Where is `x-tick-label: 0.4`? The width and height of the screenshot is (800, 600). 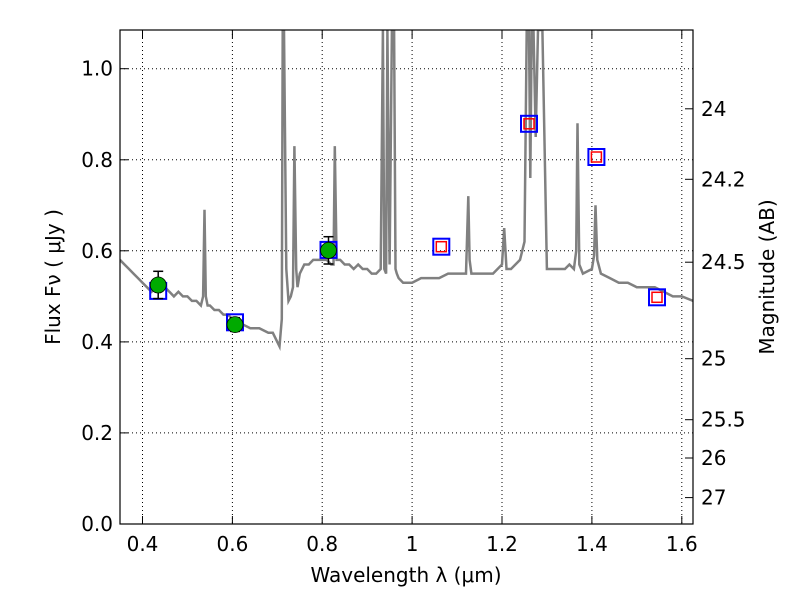
x-tick-label: 0.4 is located at coordinates (143, 544).